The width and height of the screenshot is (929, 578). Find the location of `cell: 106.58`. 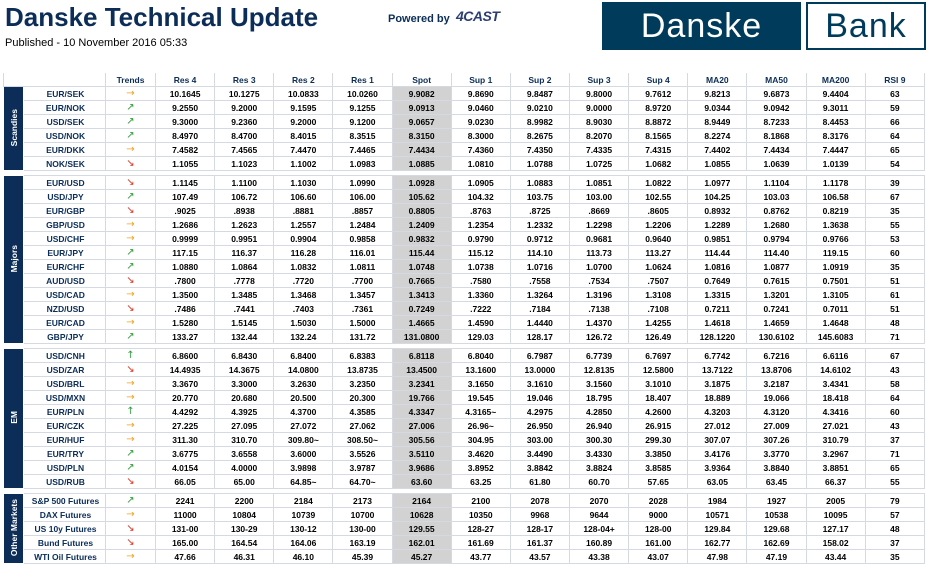

cell: 106.58 is located at coordinates (835, 196).